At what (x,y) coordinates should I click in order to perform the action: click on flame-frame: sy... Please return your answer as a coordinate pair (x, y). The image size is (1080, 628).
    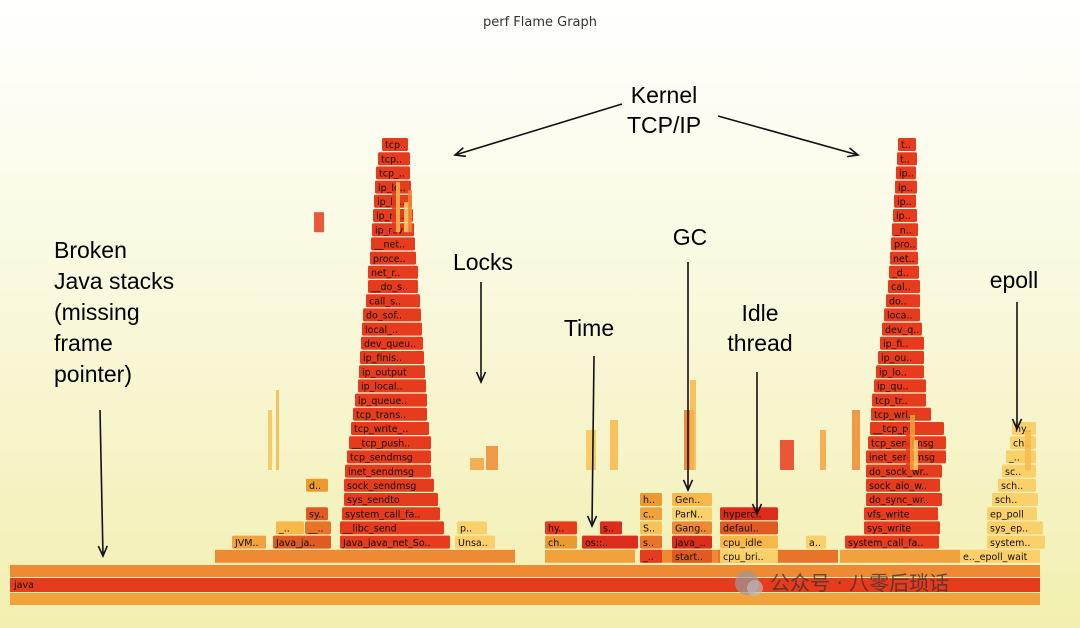
    Looking at the image, I should click on (317, 513).